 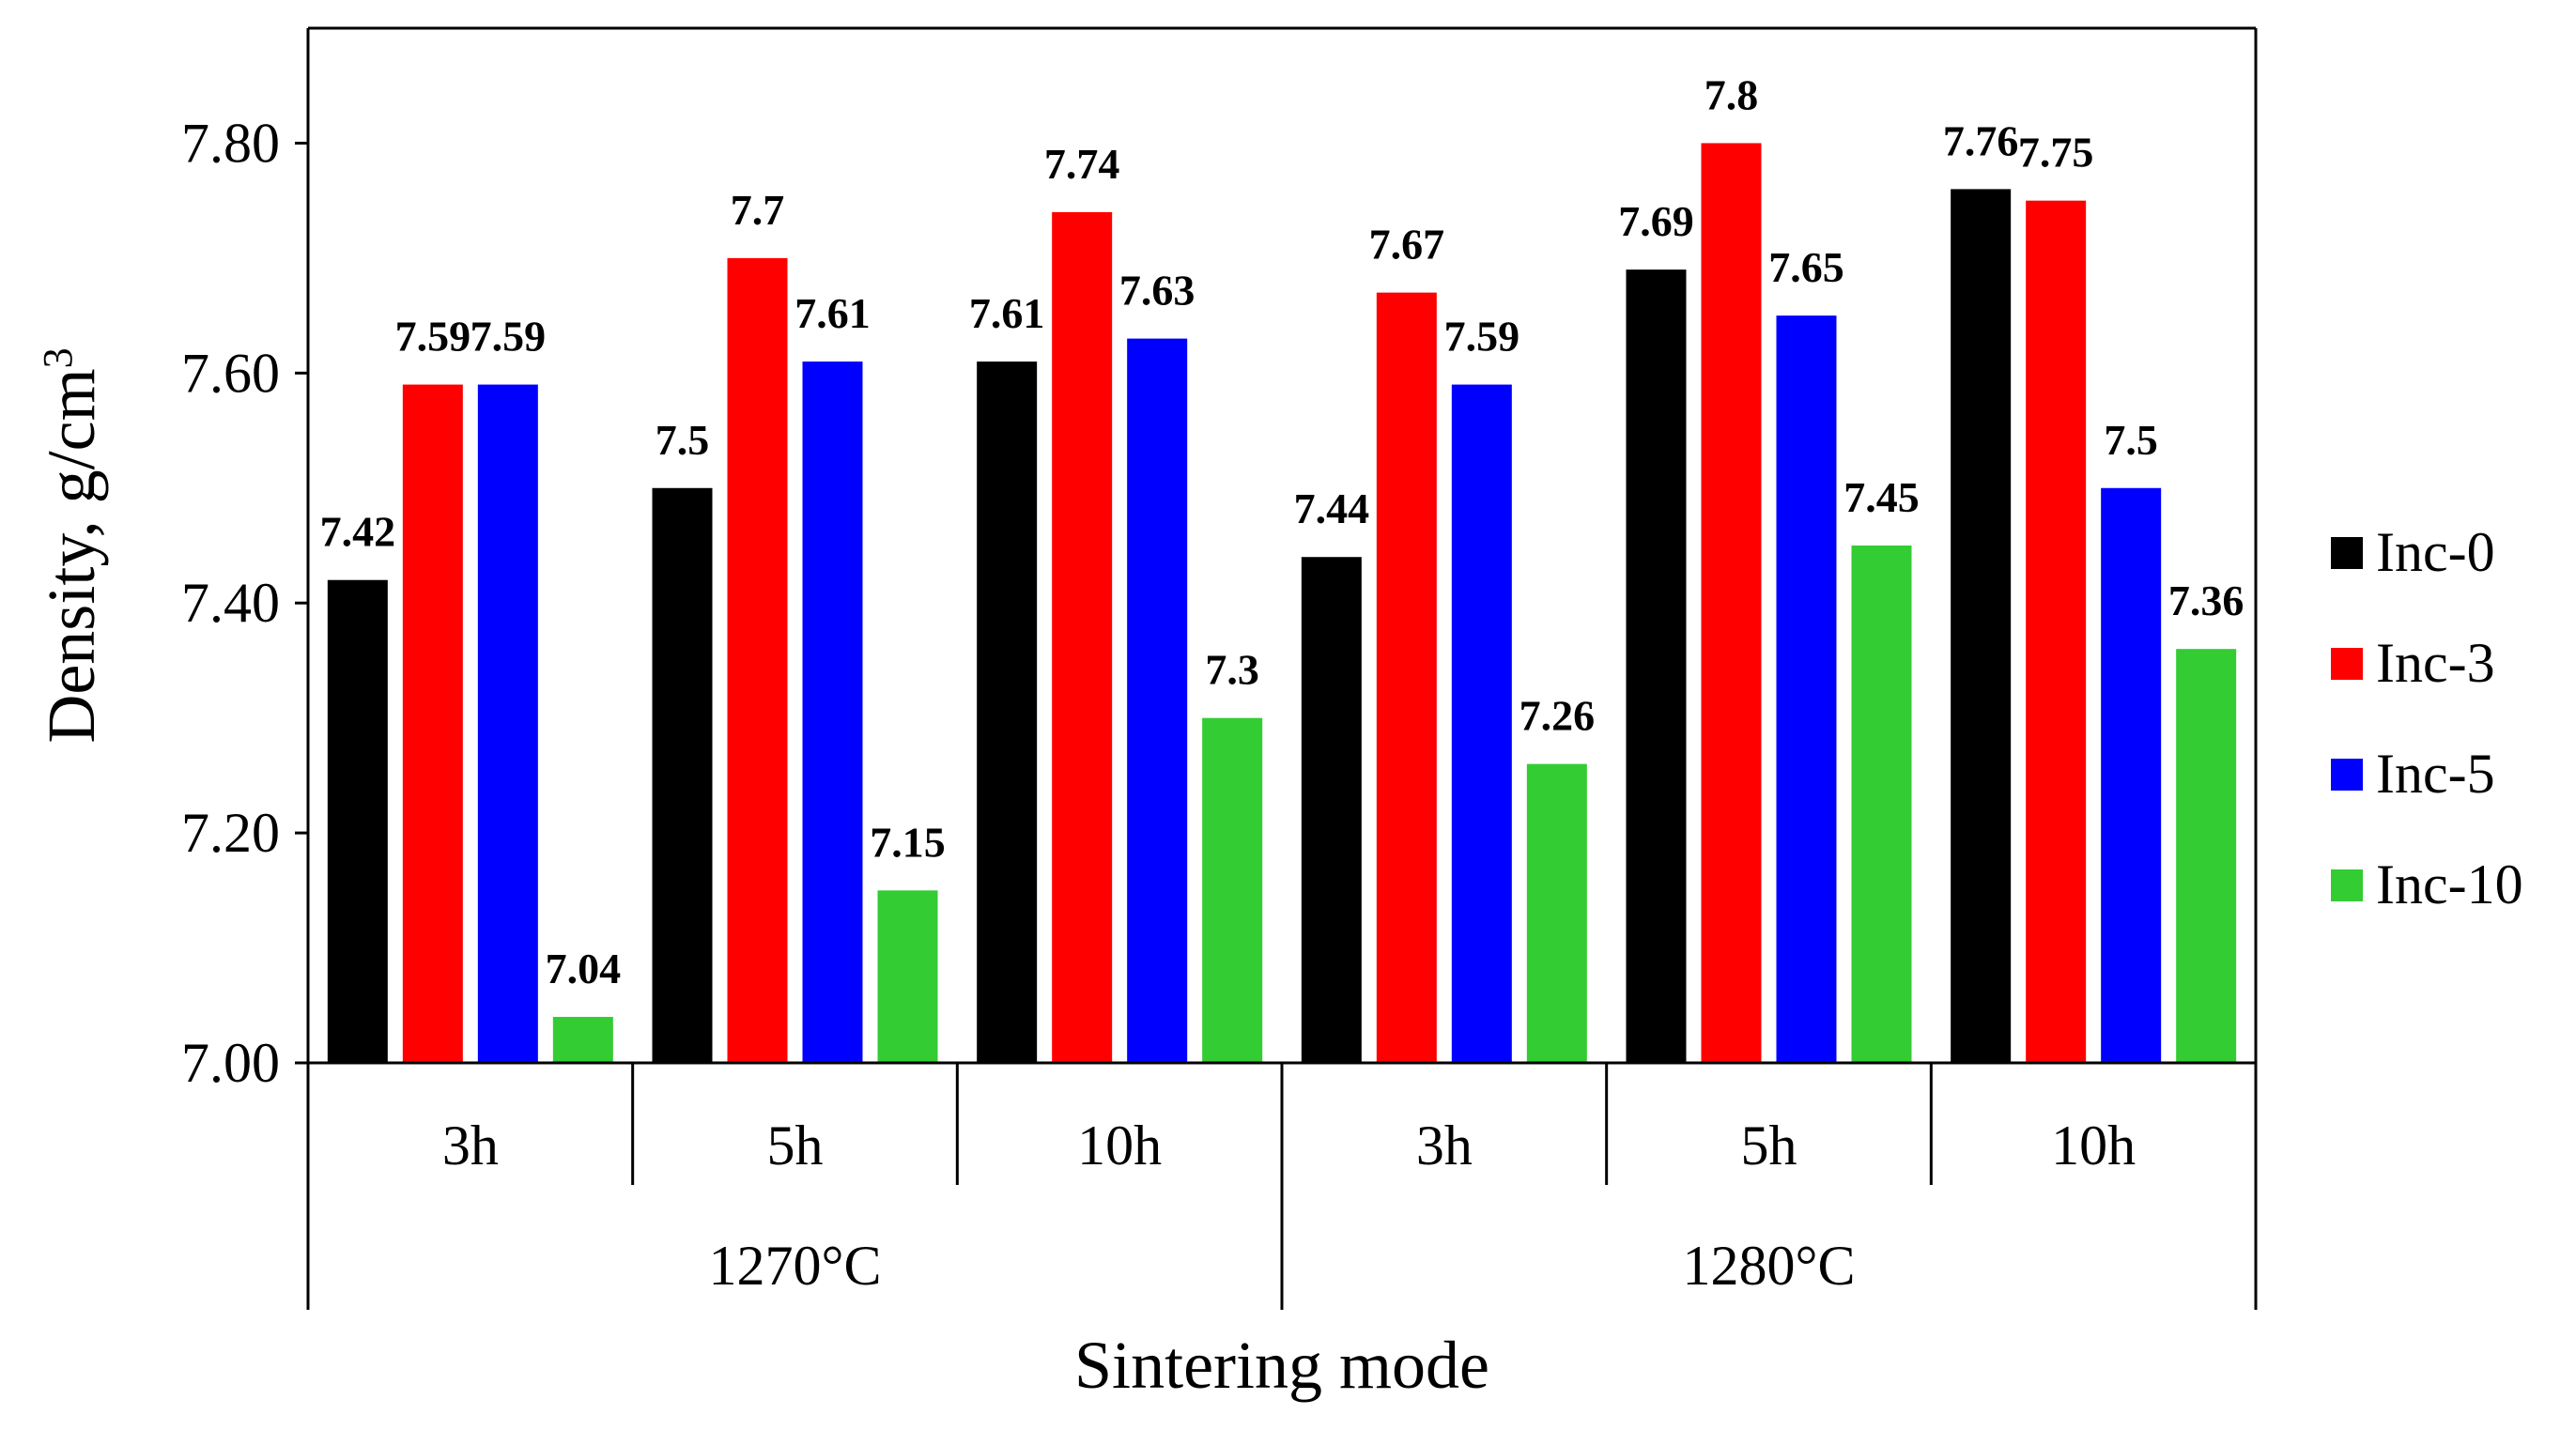 I want to click on data-label: 7.75, so click(x=2056, y=153).